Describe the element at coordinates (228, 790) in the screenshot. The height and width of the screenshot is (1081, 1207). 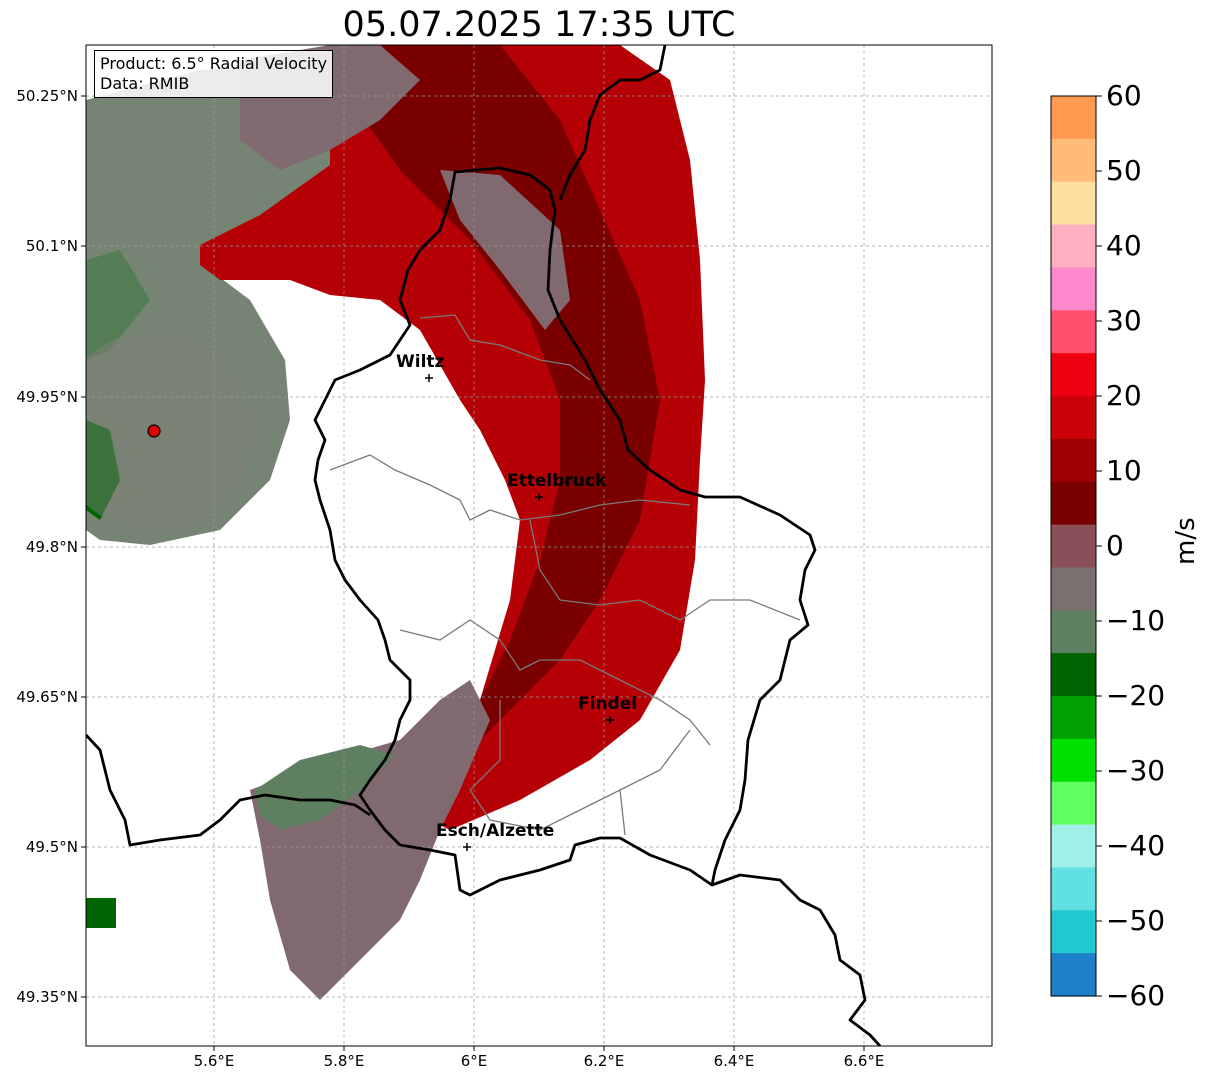
I see `belgium-france-border` at that location.